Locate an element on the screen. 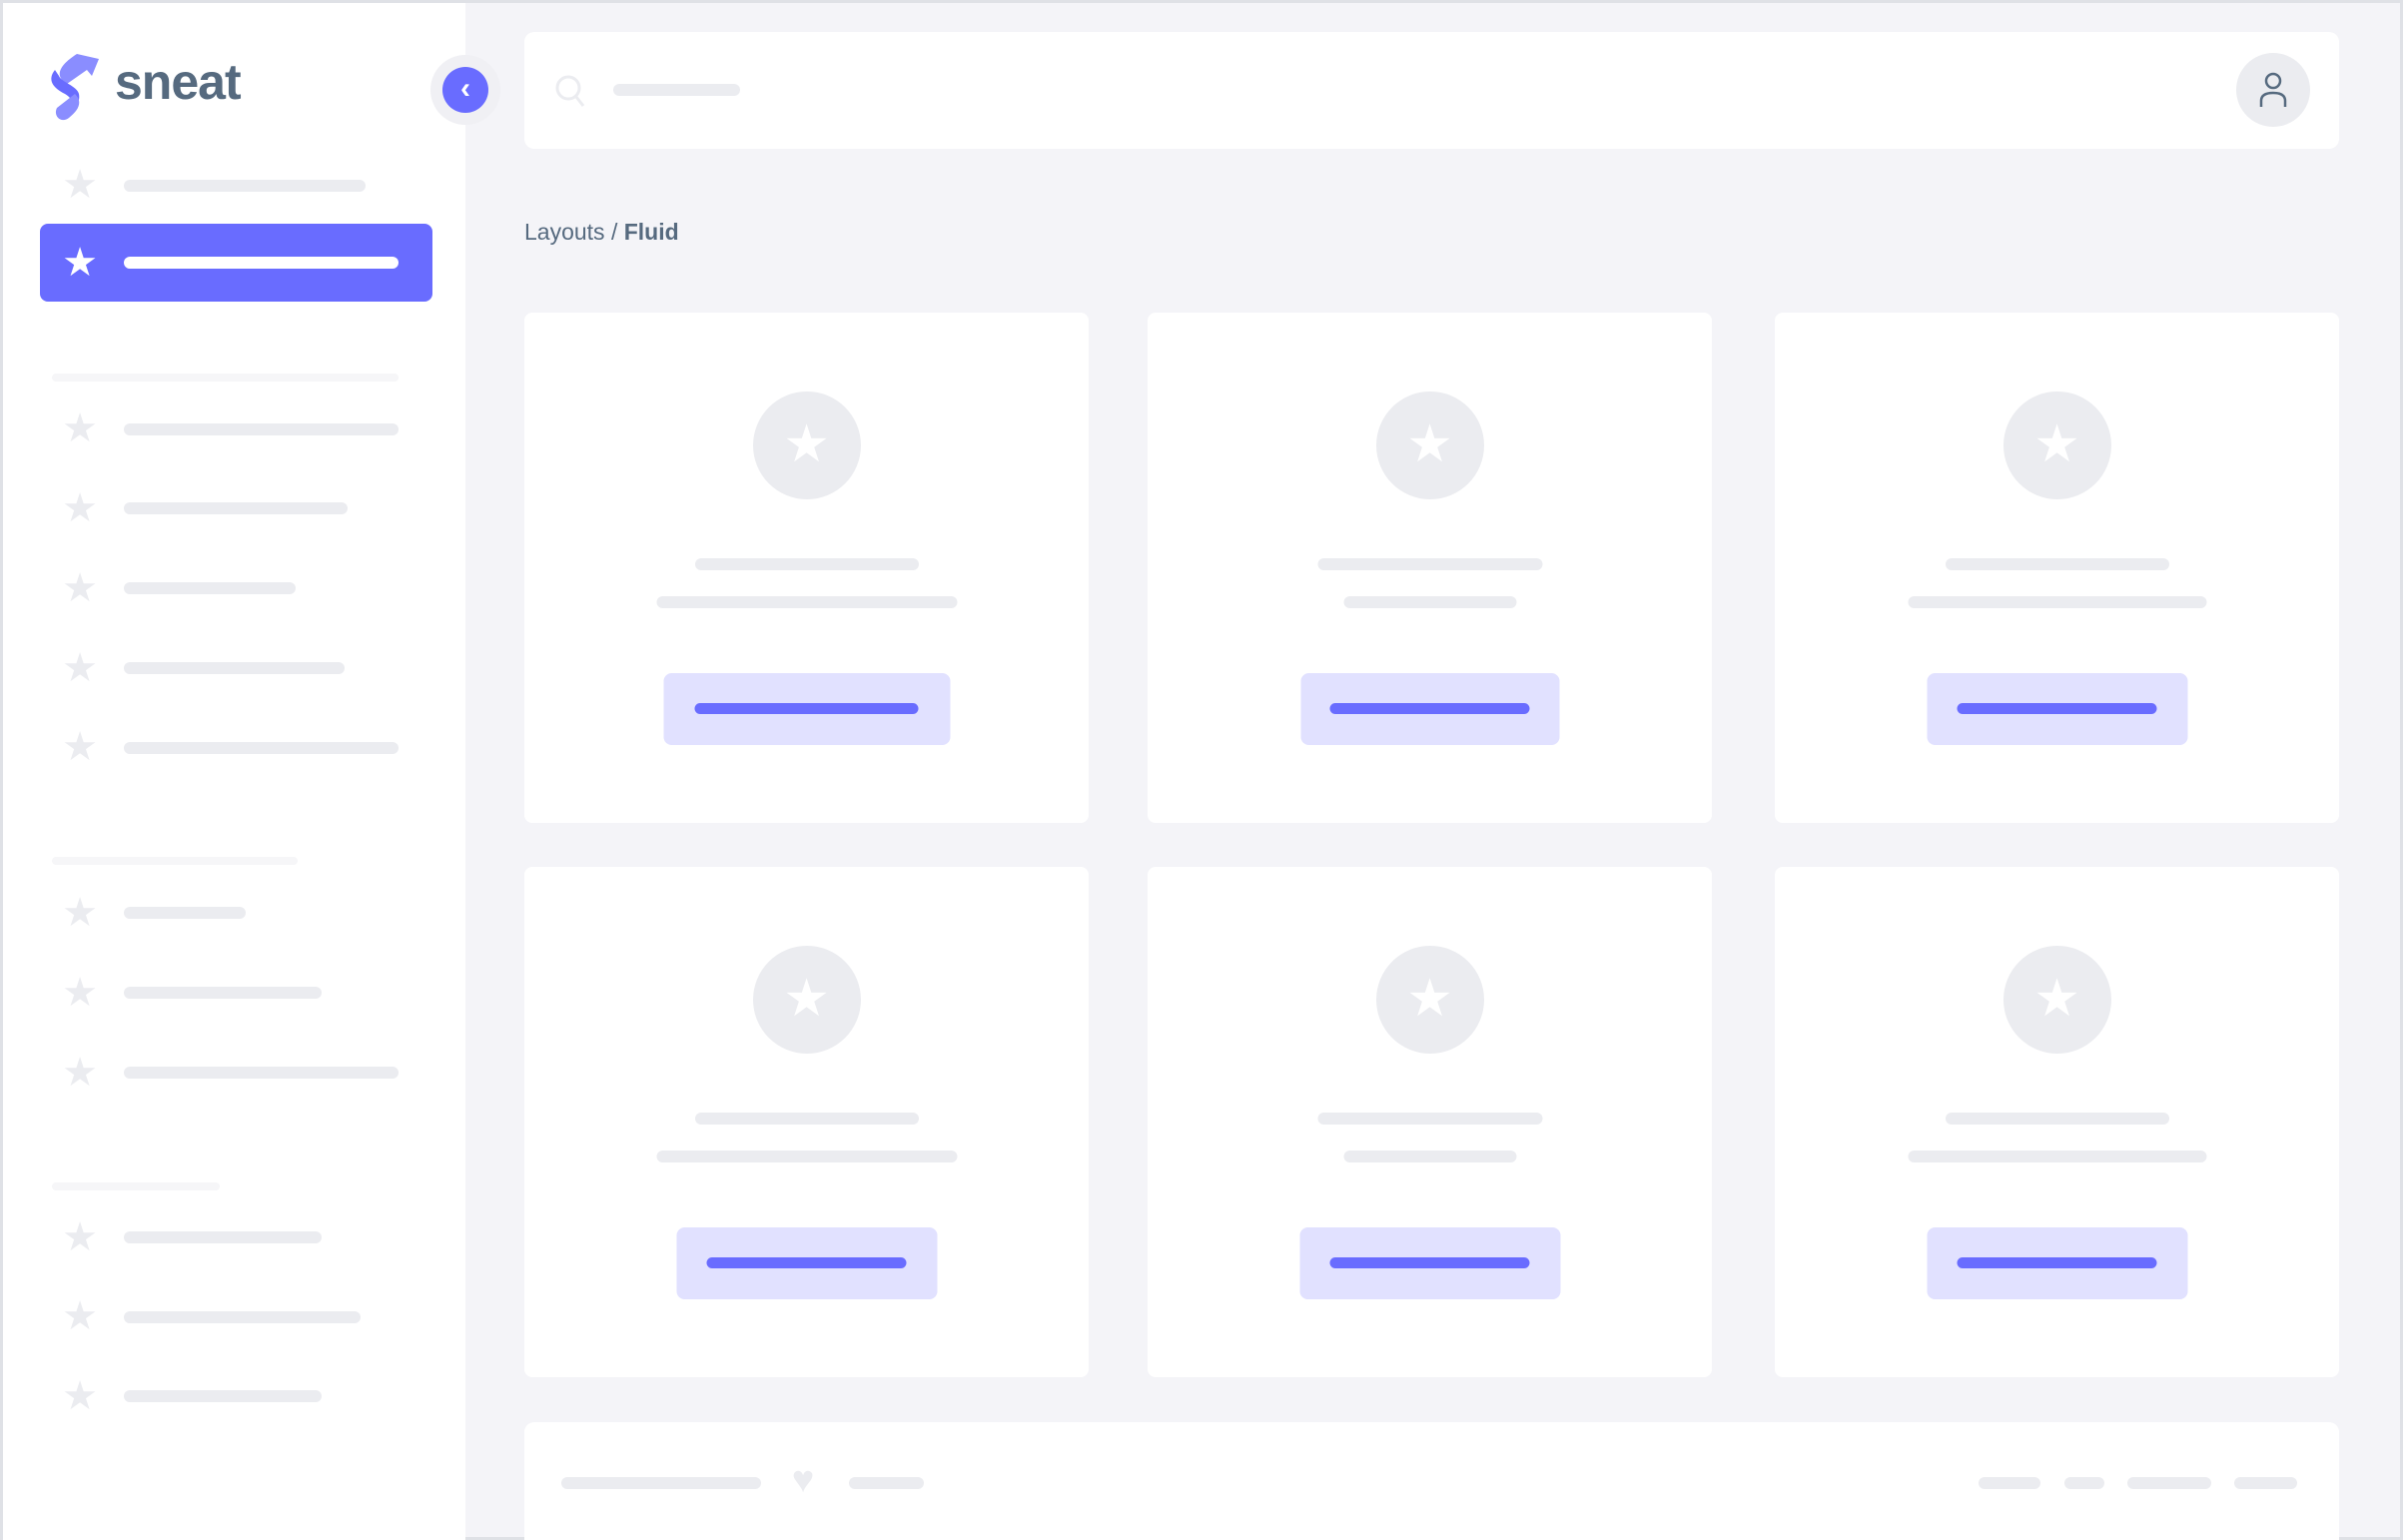 The image size is (2403, 1540). search-icon is located at coordinates (571, 92).